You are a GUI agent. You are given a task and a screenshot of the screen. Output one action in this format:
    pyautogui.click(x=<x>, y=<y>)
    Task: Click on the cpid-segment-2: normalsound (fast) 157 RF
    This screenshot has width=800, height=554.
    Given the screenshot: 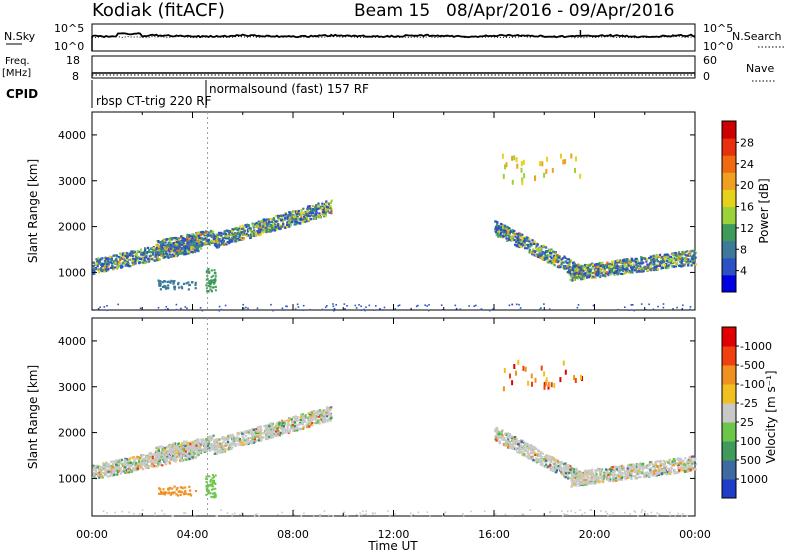 What is the action you would take?
    pyautogui.click(x=289, y=89)
    